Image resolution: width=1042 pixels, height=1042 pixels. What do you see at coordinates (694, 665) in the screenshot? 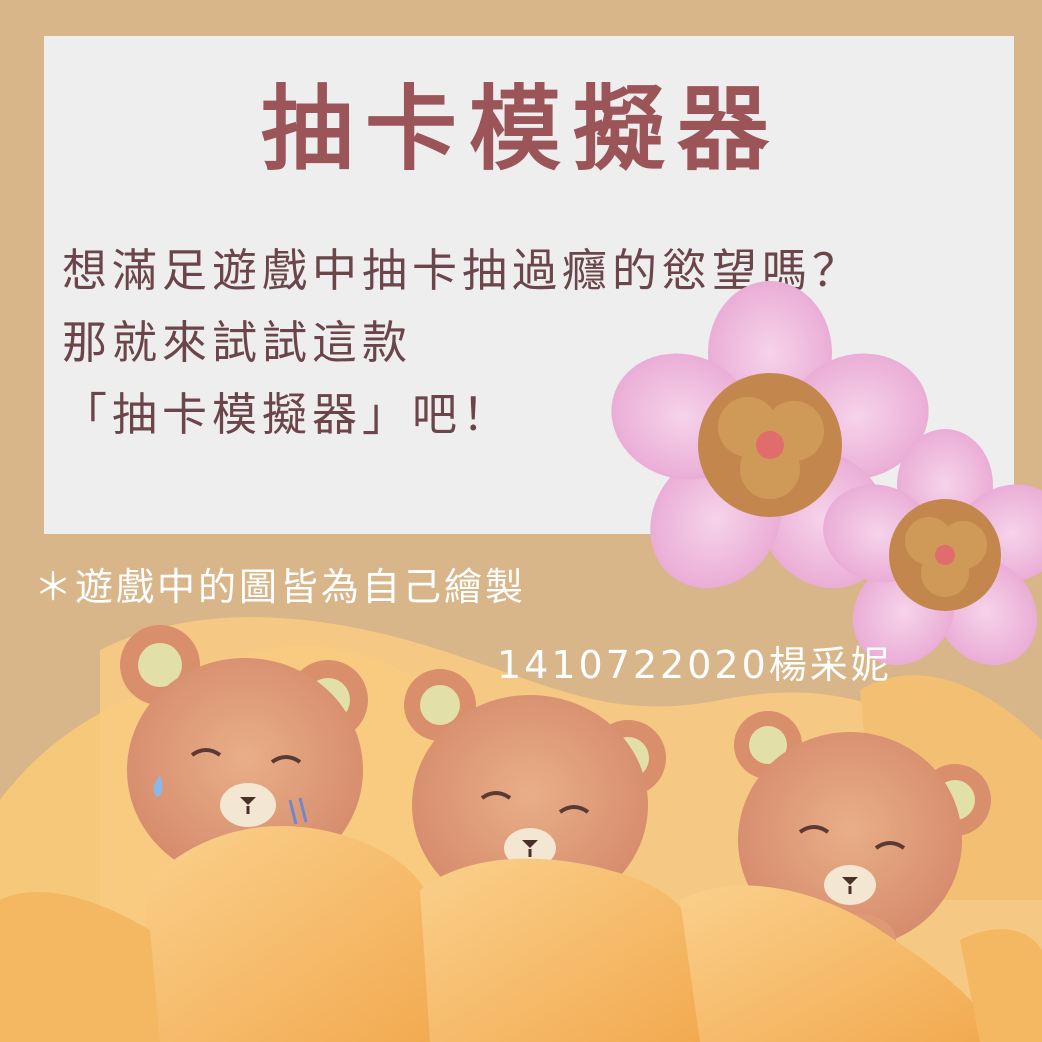
I see `author-credit: 1410722020楊采妮` at bounding box center [694, 665].